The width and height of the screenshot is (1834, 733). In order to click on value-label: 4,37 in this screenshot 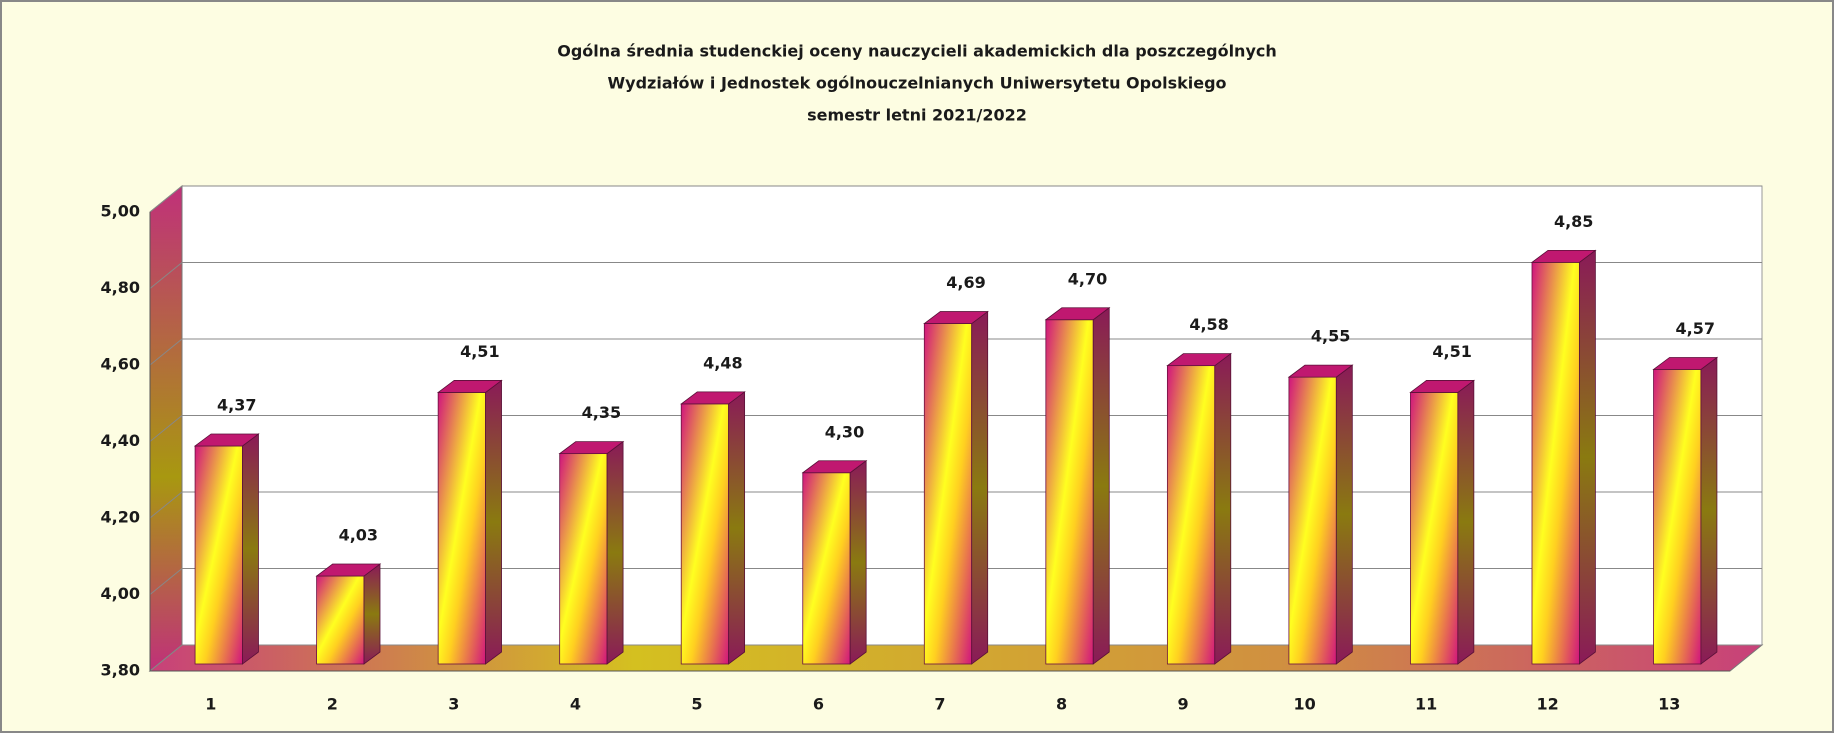, I will do `click(236, 404)`.